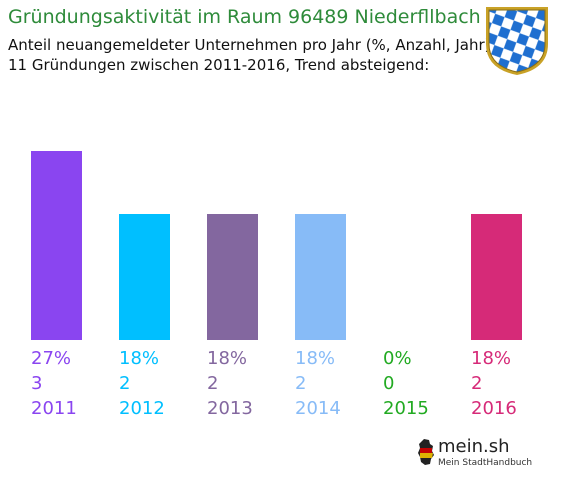 This screenshot has height=482, width=562. What do you see at coordinates (496, 277) in the screenshot?
I see `bar-2016` at bounding box center [496, 277].